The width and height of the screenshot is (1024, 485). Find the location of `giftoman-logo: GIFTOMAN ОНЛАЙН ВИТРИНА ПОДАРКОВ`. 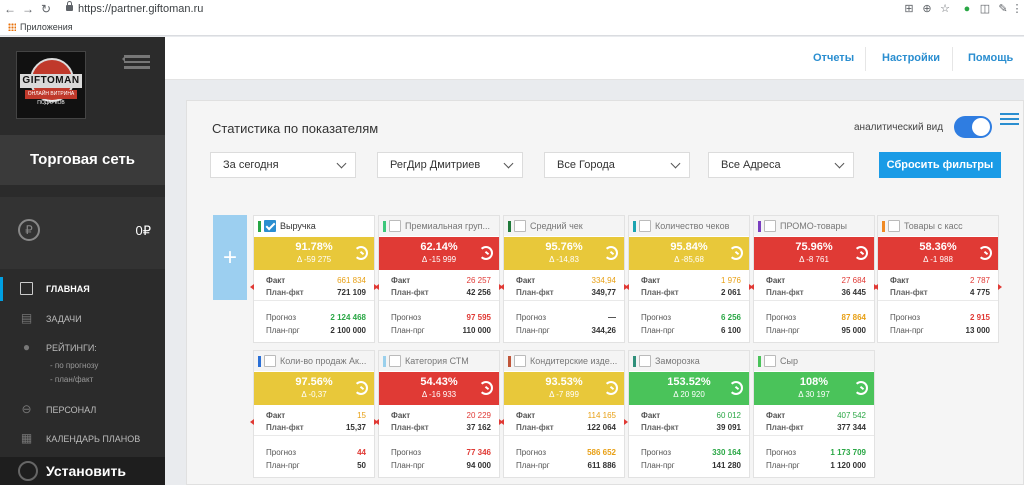

giftoman-logo: GIFTOMAN ОНЛАЙН ВИТРИНА ПОДАРКОВ is located at coordinates (51, 85).